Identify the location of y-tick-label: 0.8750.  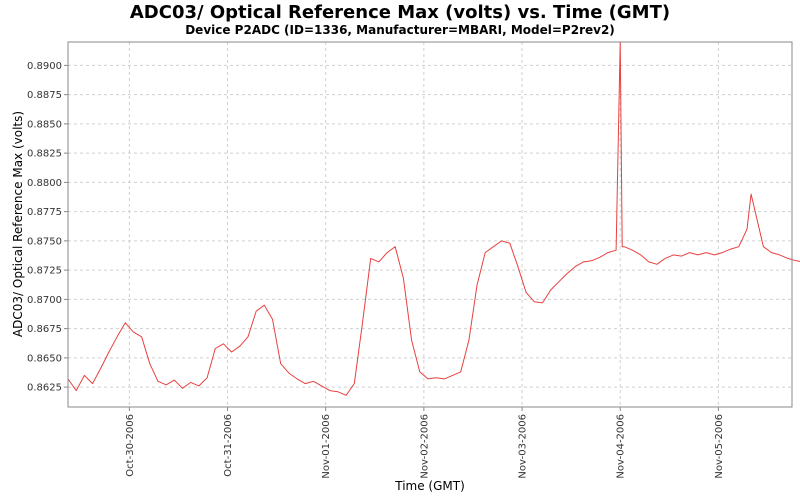
(44, 241).